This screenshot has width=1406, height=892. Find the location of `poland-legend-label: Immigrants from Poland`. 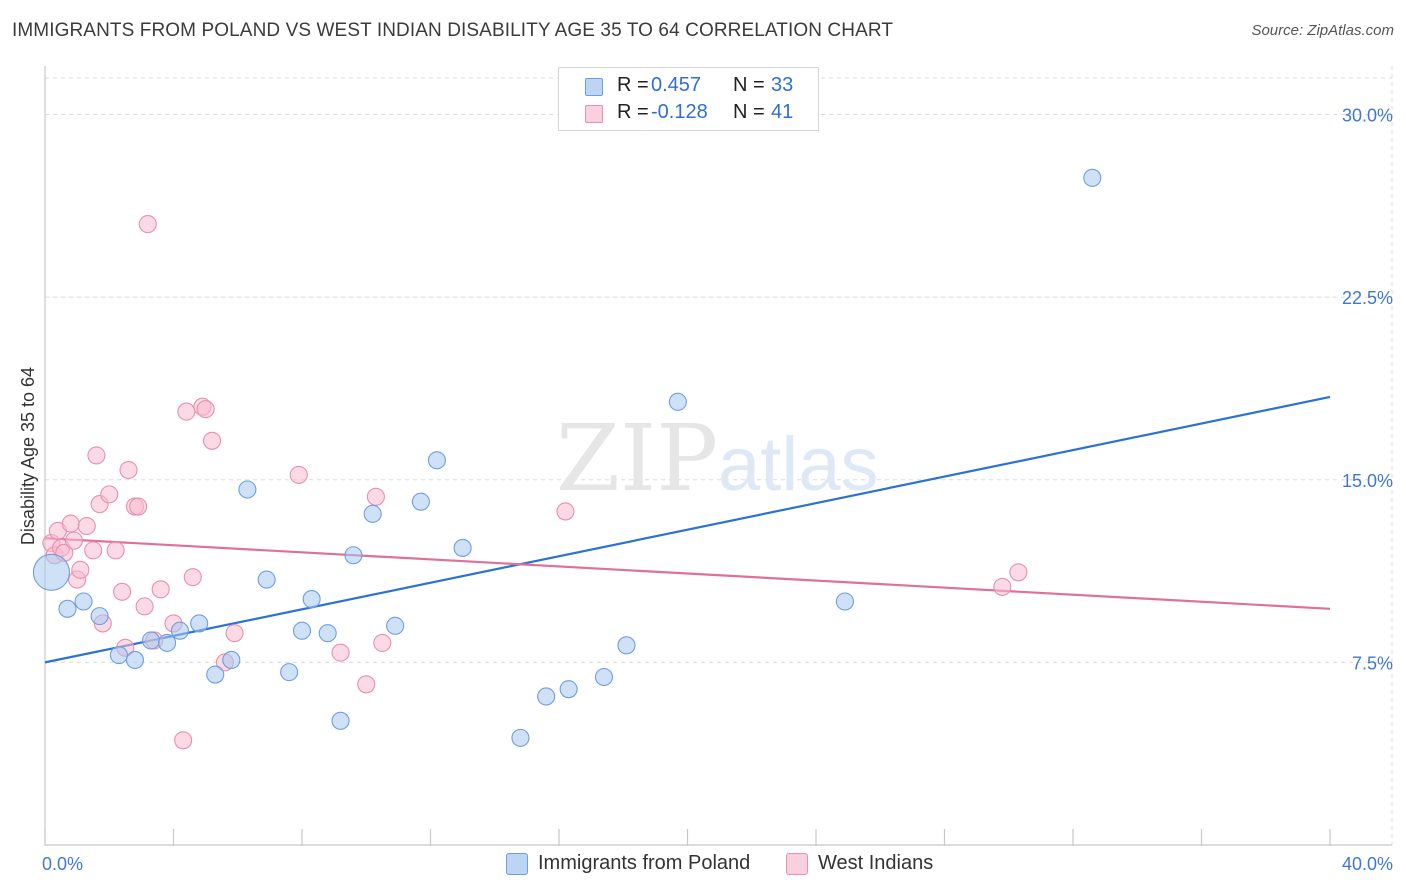

poland-legend-label: Immigrants from Poland is located at coordinates (644, 863).